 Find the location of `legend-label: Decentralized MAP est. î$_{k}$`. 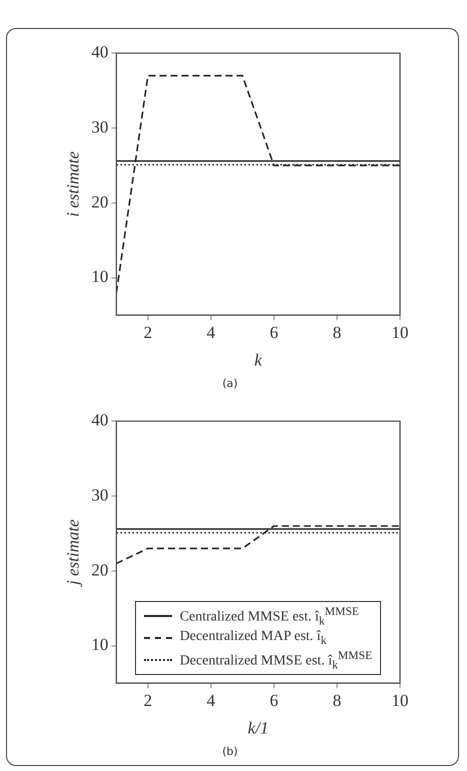

legend-label: Decentralized MAP est. î$_{k}$ is located at coordinates (253, 638).